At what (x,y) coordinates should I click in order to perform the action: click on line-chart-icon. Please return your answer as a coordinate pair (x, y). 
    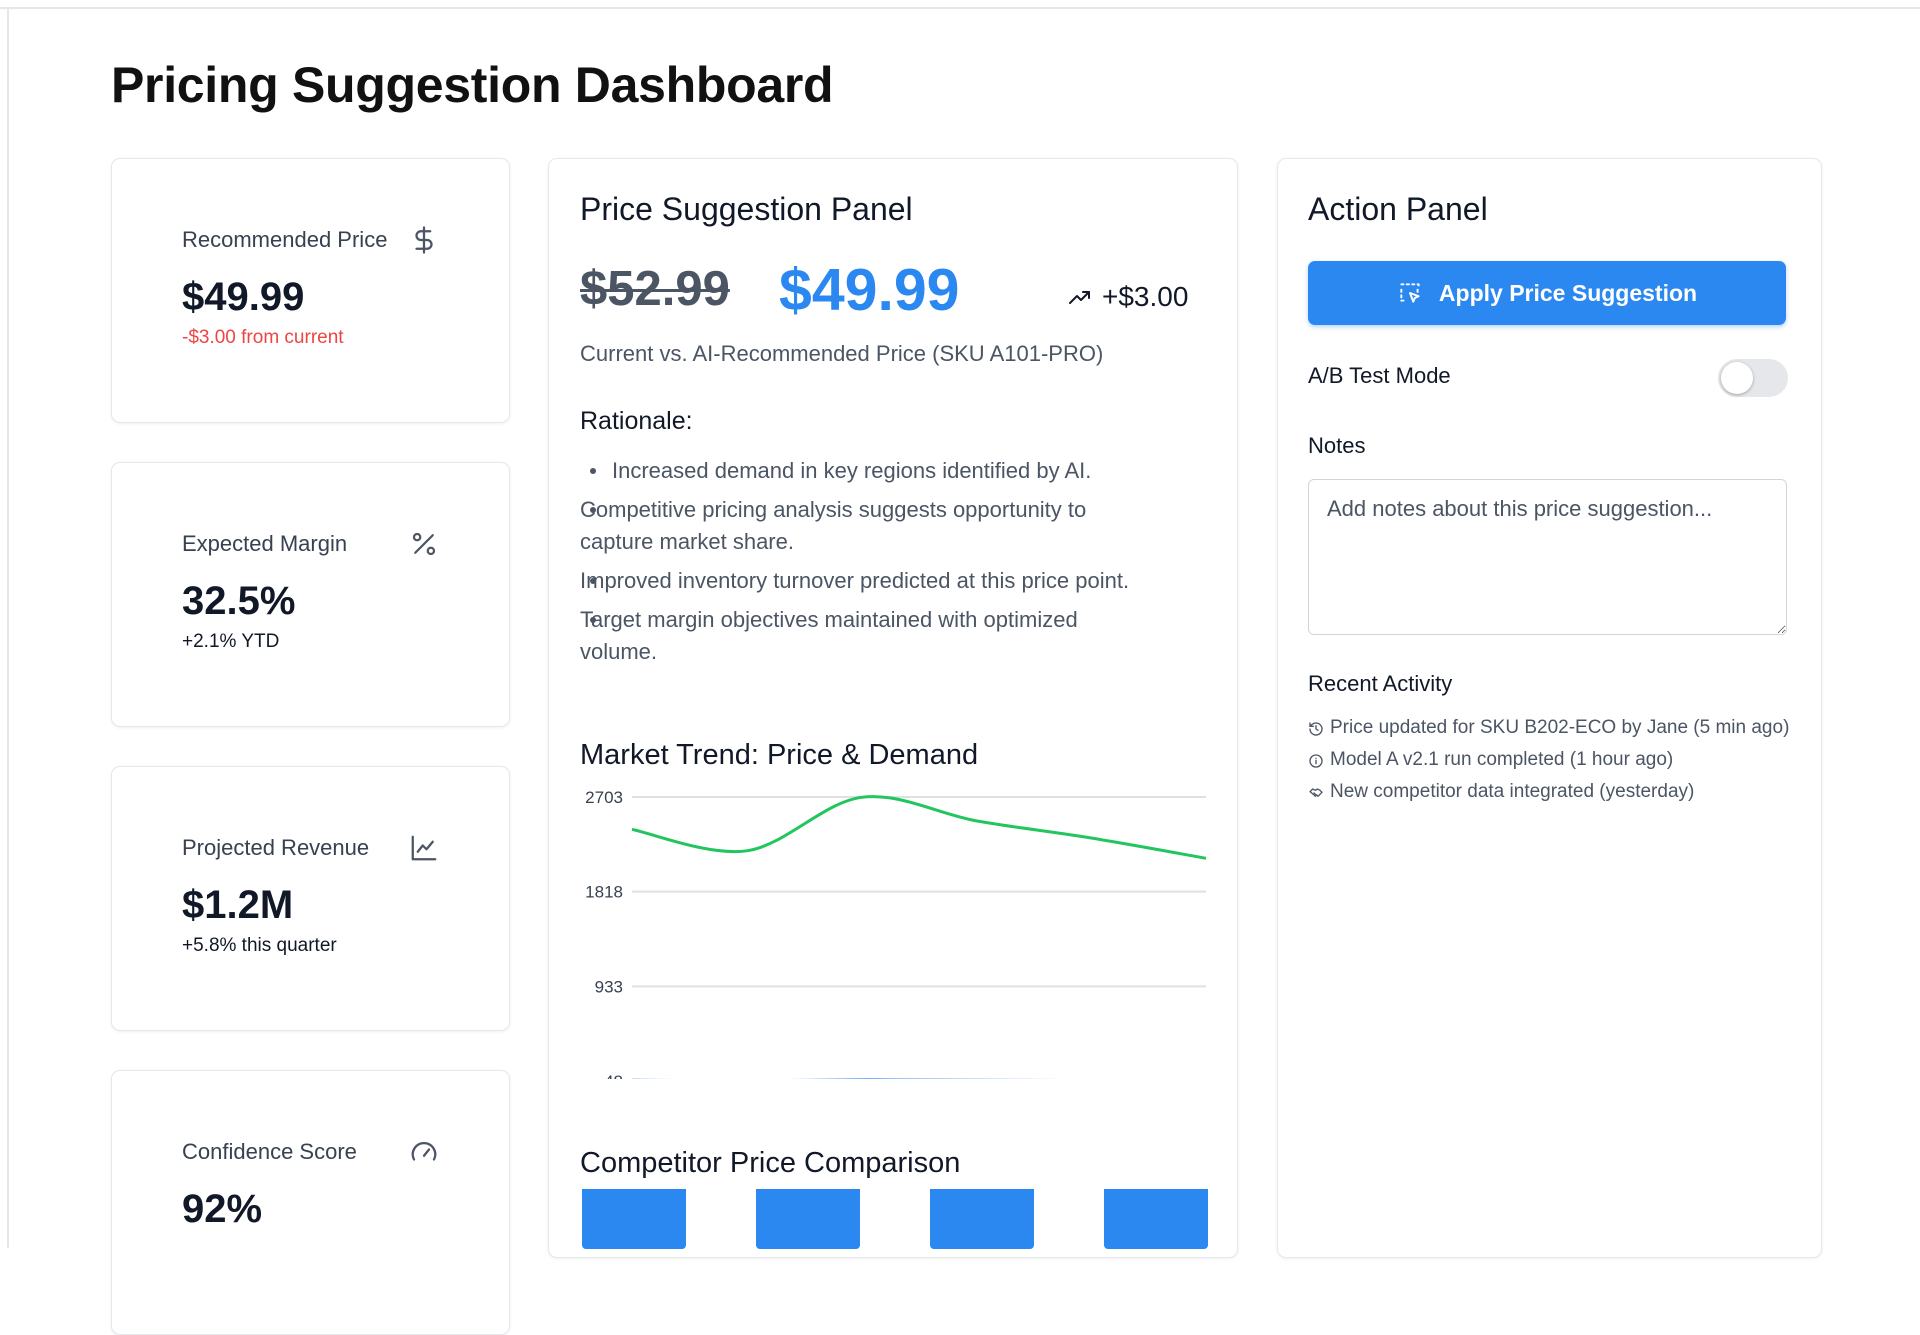
    Looking at the image, I should click on (424, 848).